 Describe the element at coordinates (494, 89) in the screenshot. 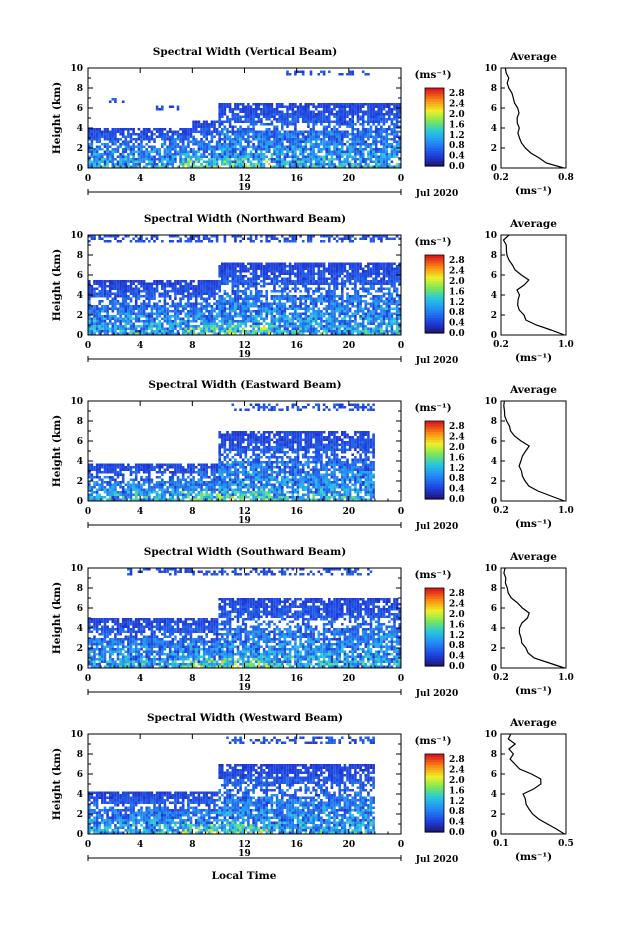

I see `average-y-tick-label: 8` at that location.